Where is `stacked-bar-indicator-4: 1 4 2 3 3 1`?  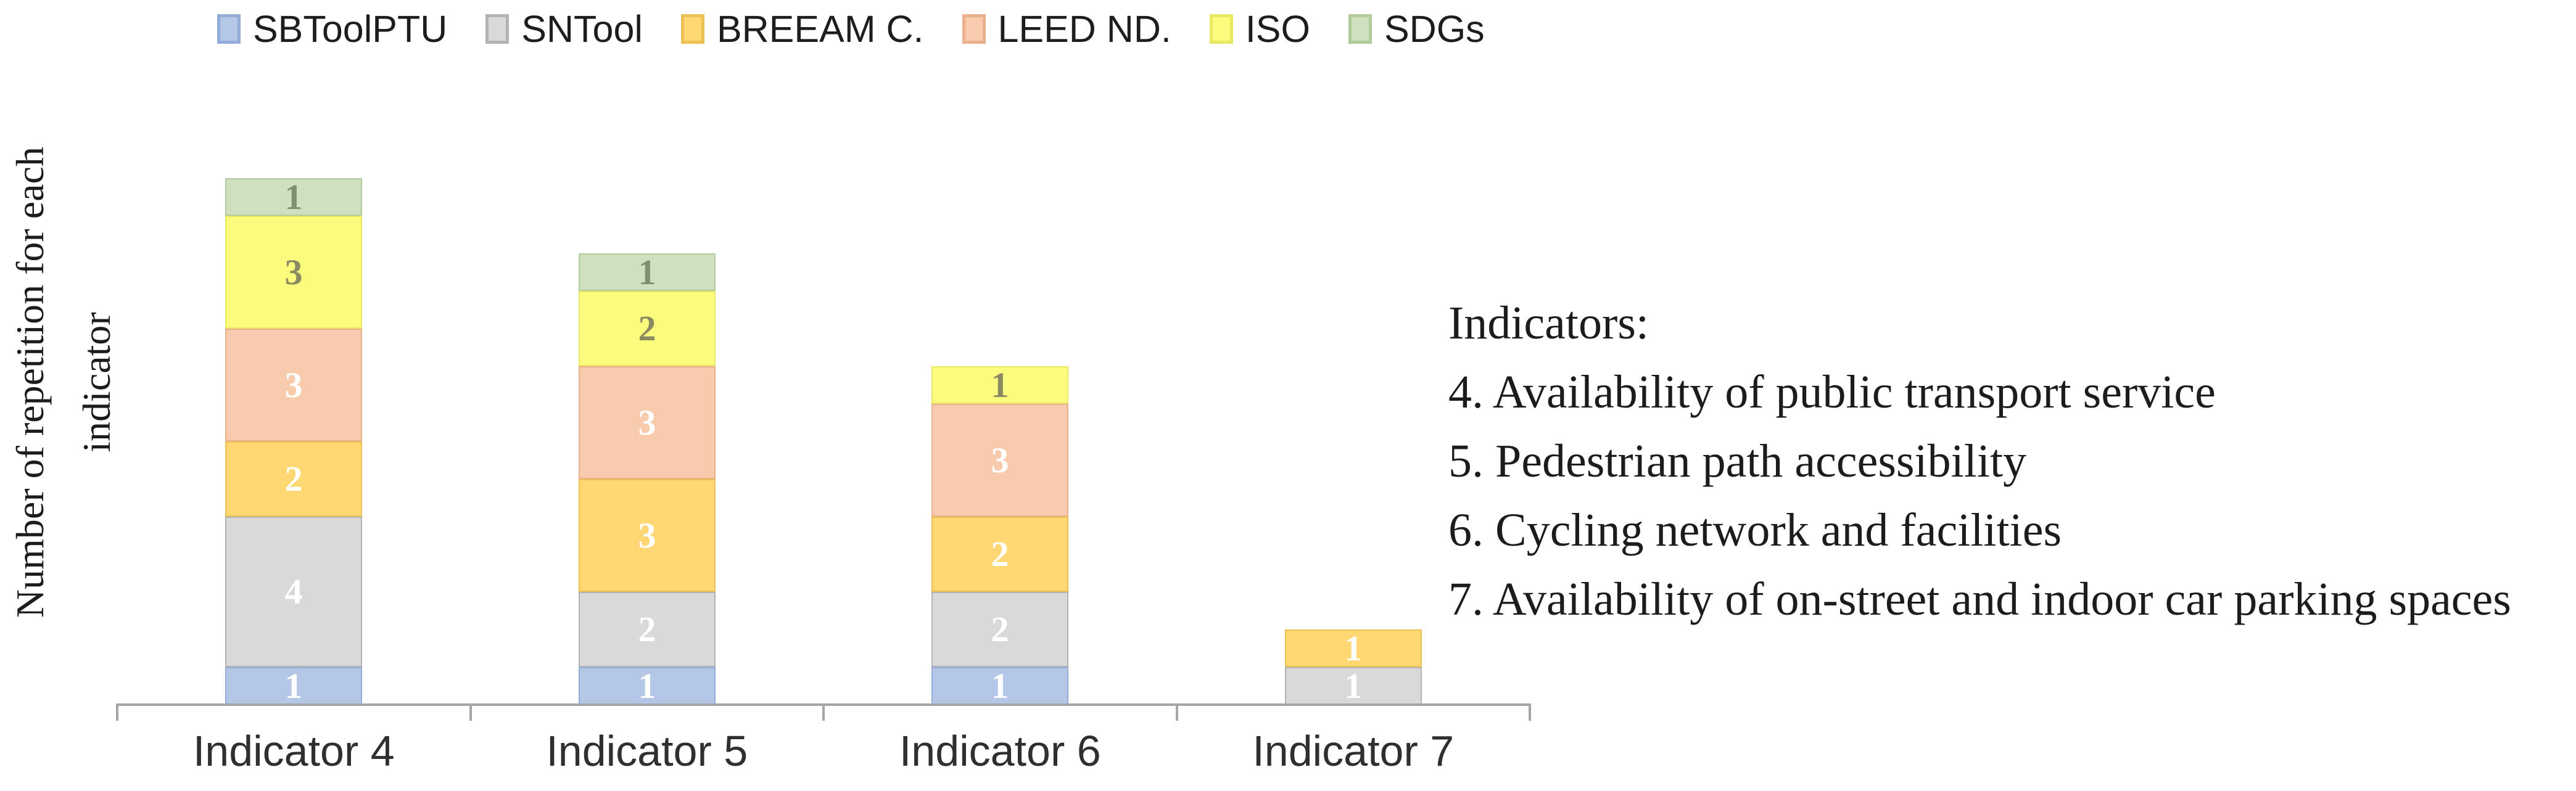
stacked-bar-indicator-4: 1 4 2 3 3 1 is located at coordinates (293, 441).